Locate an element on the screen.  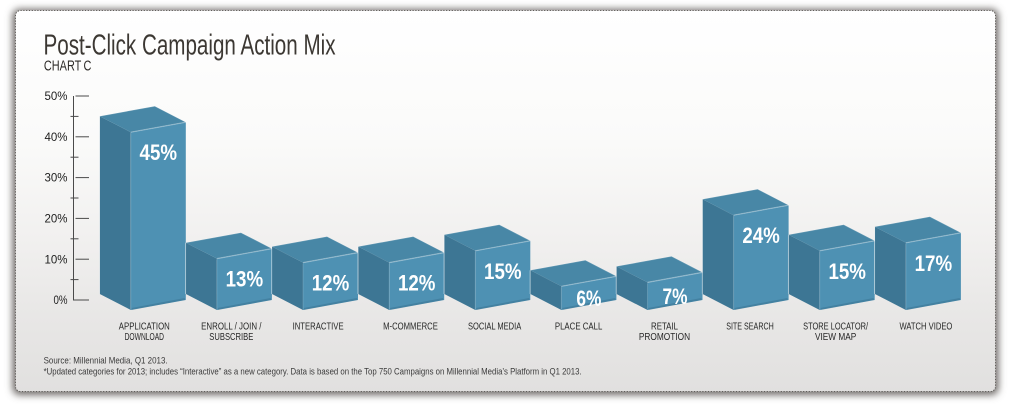
svg-text: APPLICATION is located at coordinates (144, 327).